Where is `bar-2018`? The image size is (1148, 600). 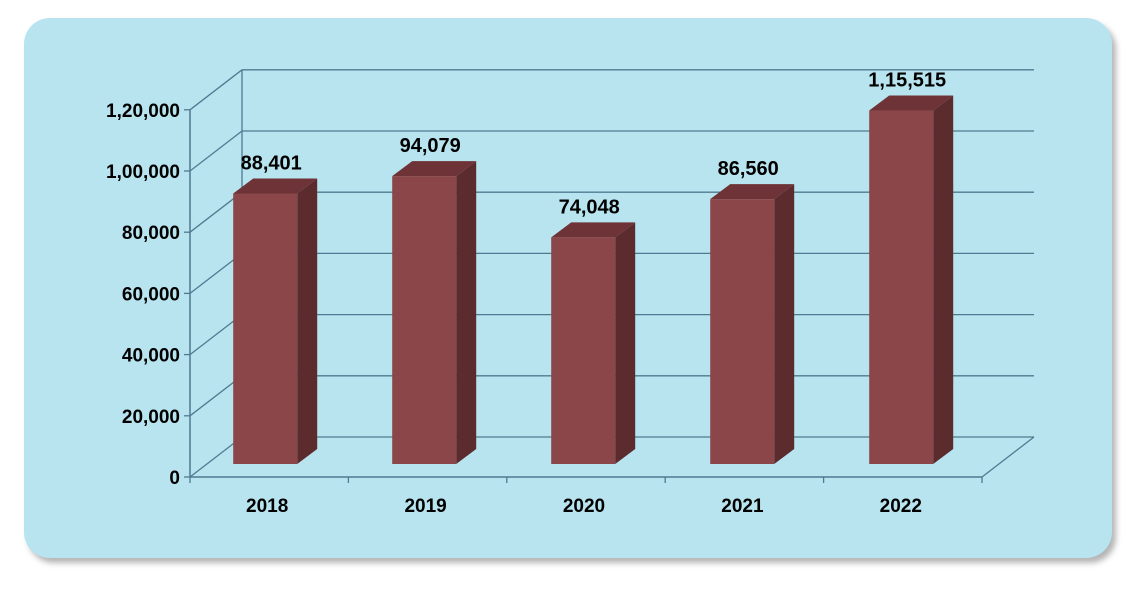
bar-2018 is located at coordinates (275, 321).